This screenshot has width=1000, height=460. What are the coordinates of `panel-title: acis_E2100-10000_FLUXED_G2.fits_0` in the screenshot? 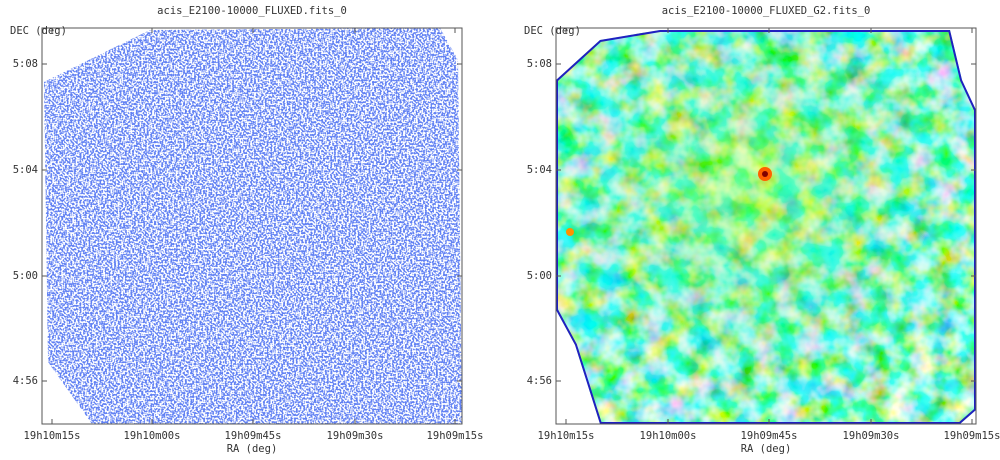 It's located at (766, 11).